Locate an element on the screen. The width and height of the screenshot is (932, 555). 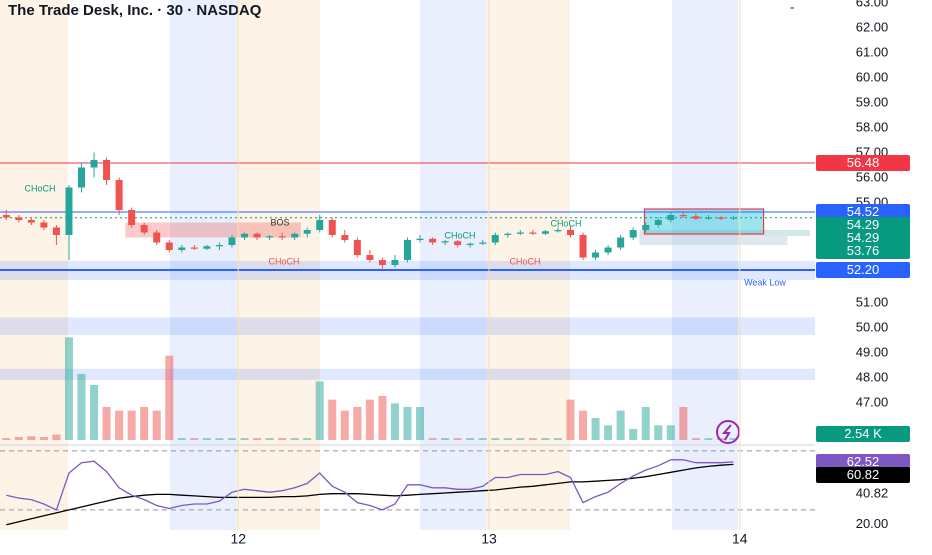
y-tick-label: 60.00 is located at coordinates (872, 76).